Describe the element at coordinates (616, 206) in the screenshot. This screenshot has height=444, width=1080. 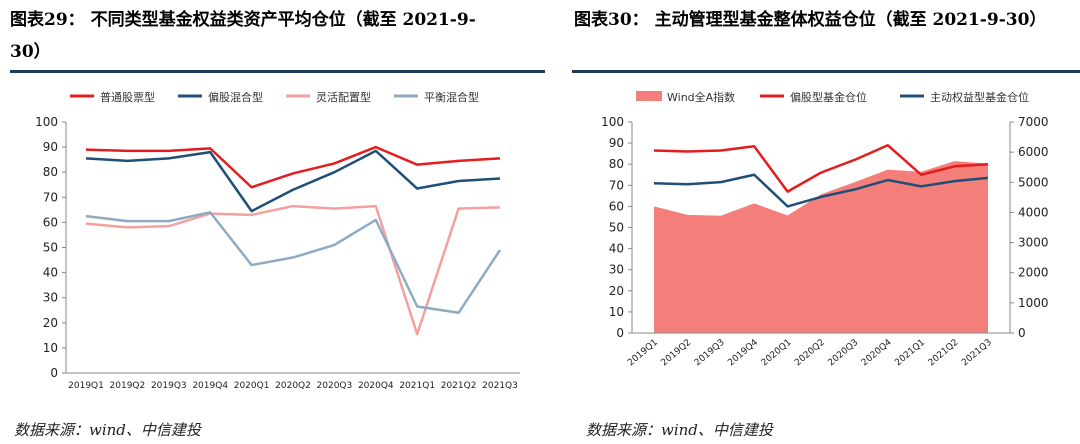
I see `y-tick-label-left: 60` at that location.